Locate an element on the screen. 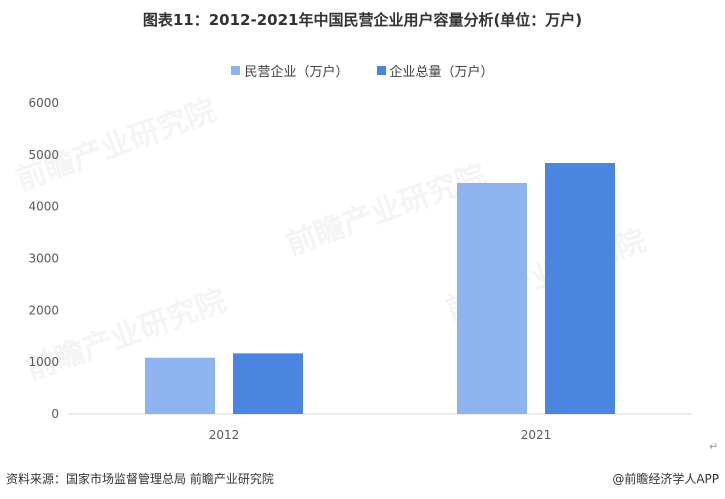 The height and width of the screenshot is (499, 725). chart-title: 图表11：2012-2021年中国民营企业用户容量分析(单位：万户) is located at coordinates (362, 20).